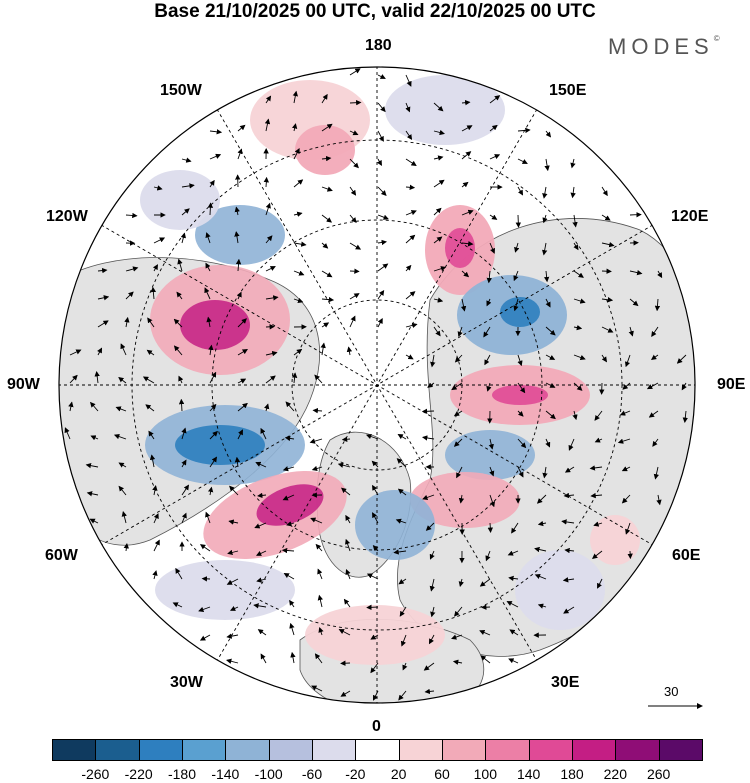 This screenshot has height=783, width=750. What do you see at coordinates (690, 216) in the screenshot?
I see `lon-label-120e: 120E` at bounding box center [690, 216].